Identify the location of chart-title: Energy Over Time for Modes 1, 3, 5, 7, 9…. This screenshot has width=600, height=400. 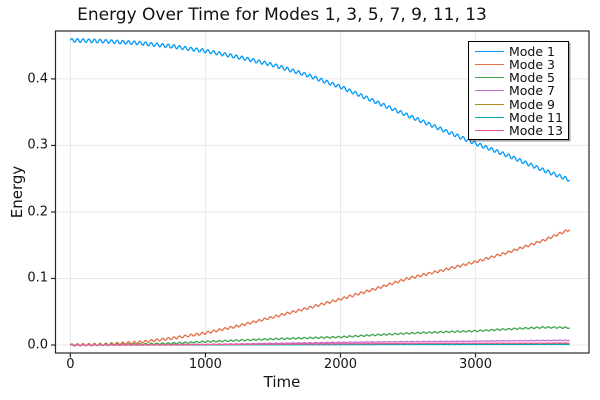
(282, 15).